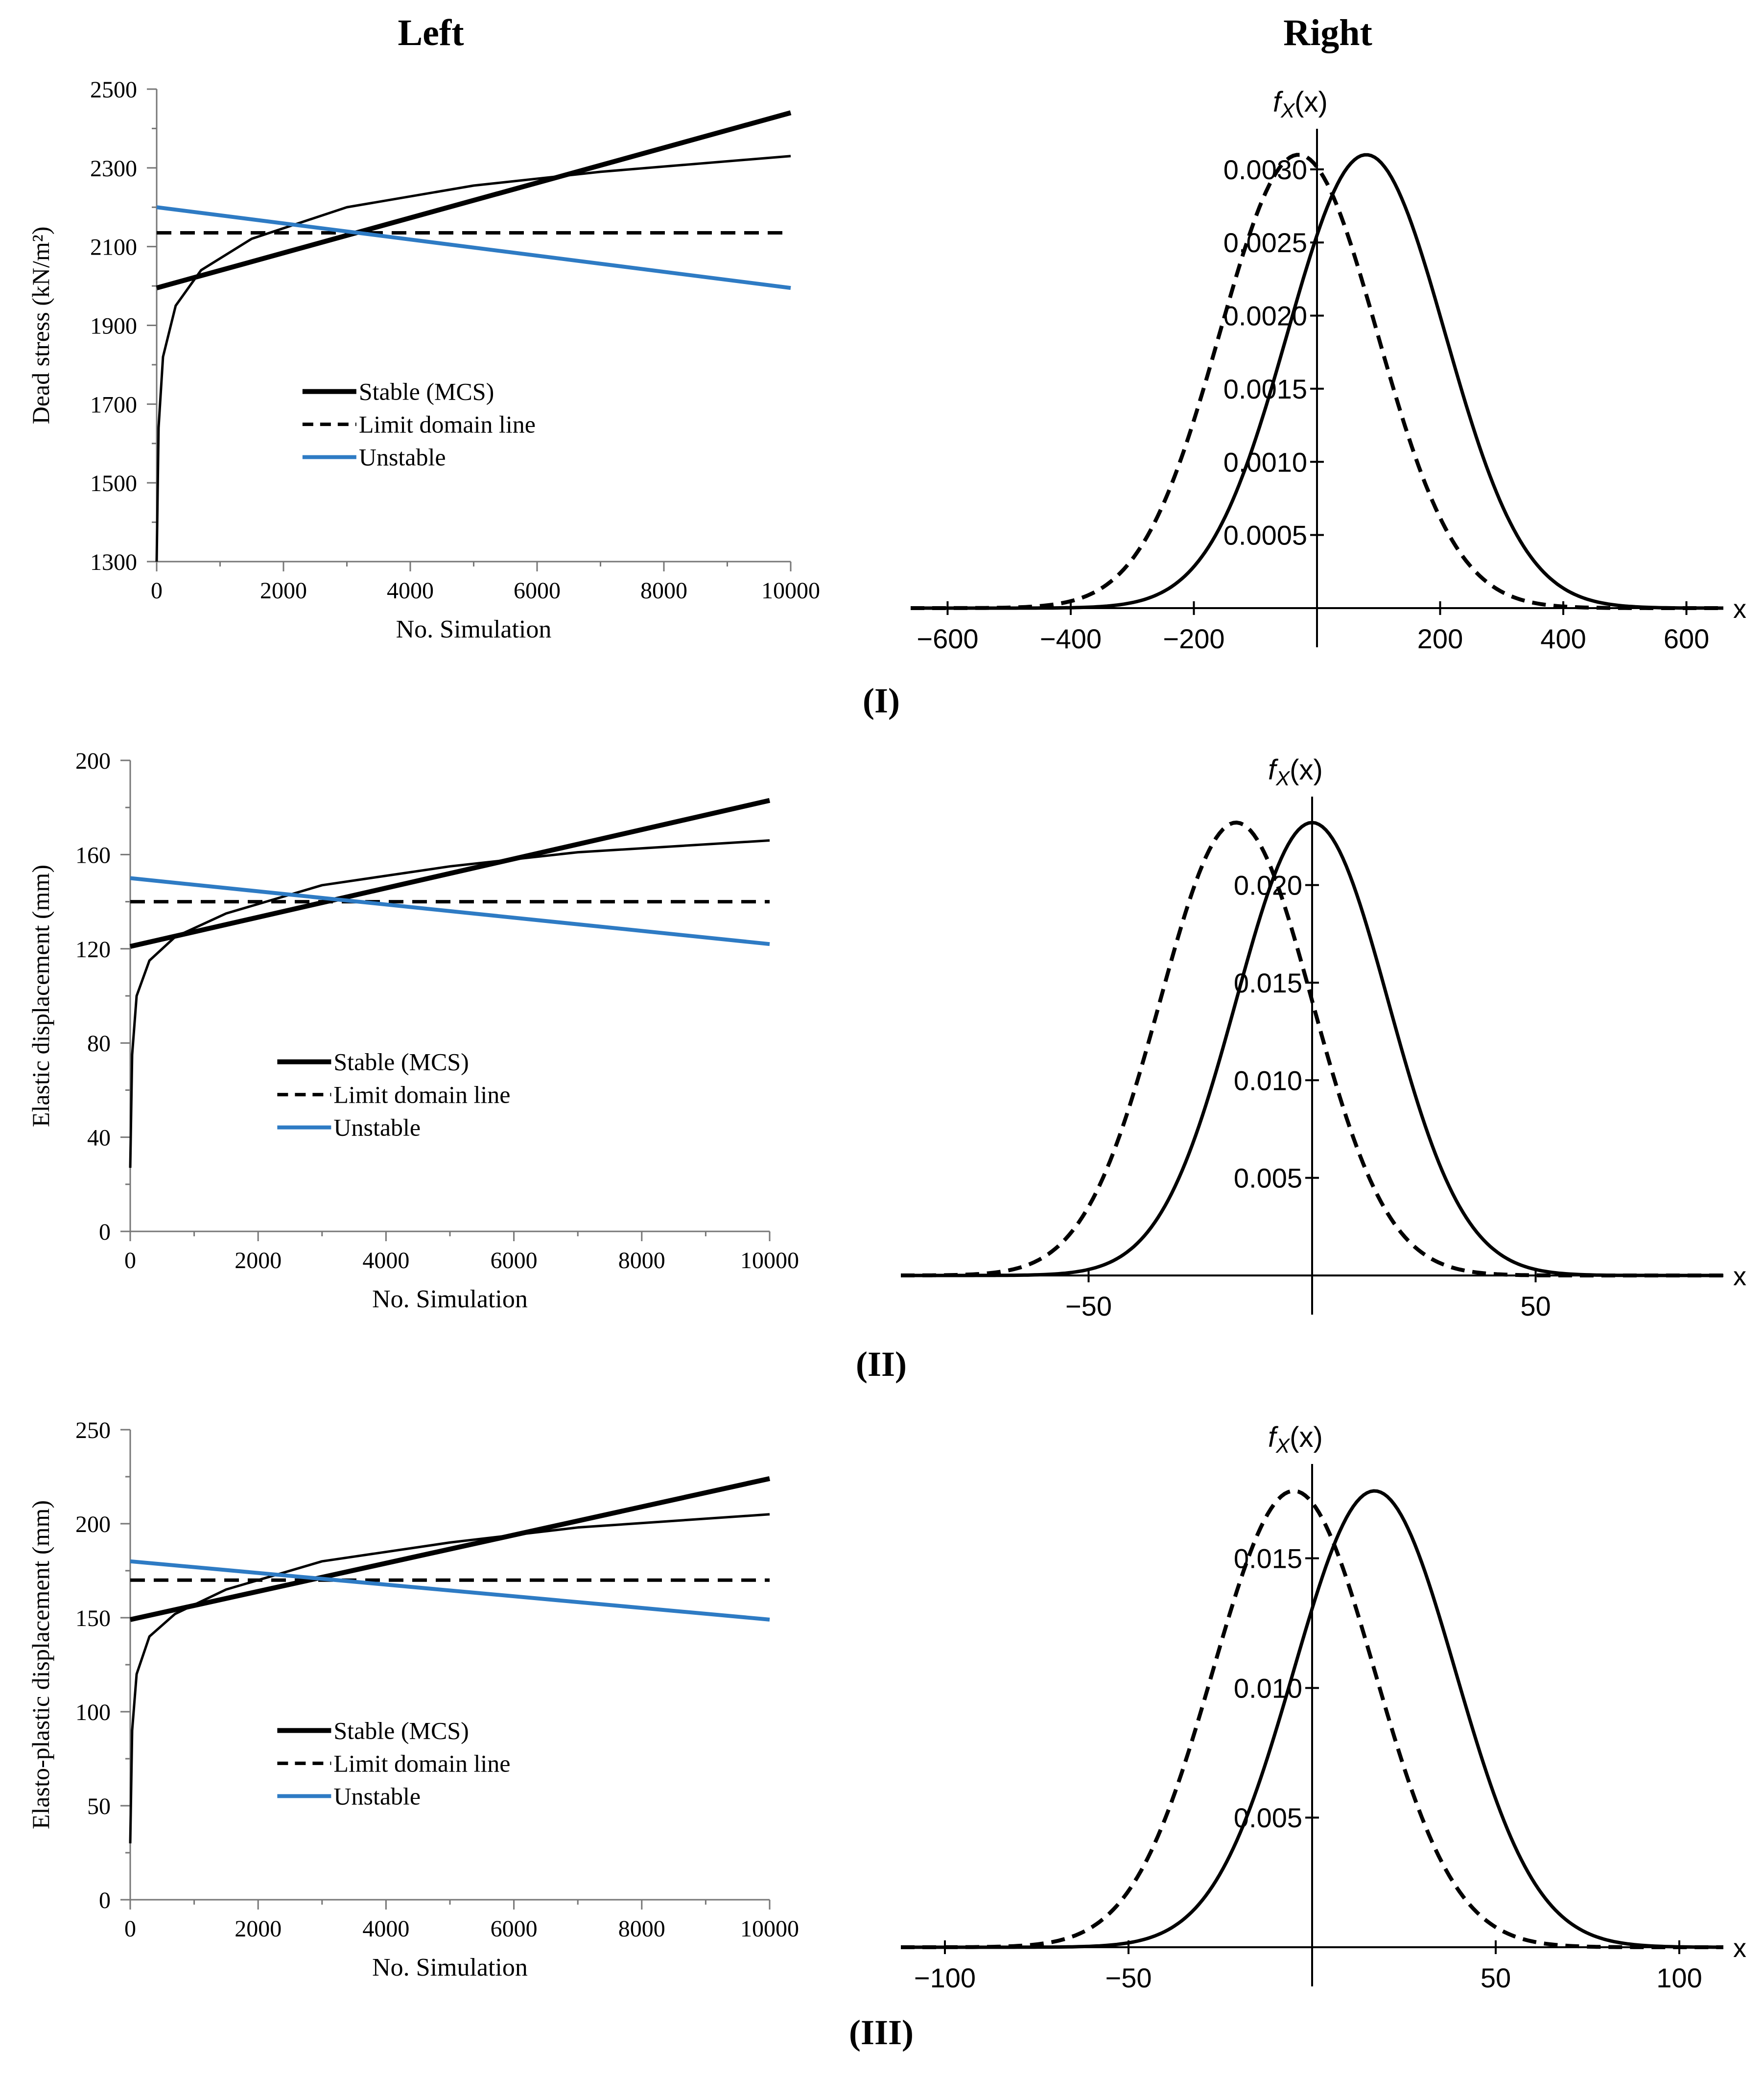 Image resolution: width=1764 pixels, height=2076 pixels. I want to click on y-tick-label: 80, so click(99, 1044).